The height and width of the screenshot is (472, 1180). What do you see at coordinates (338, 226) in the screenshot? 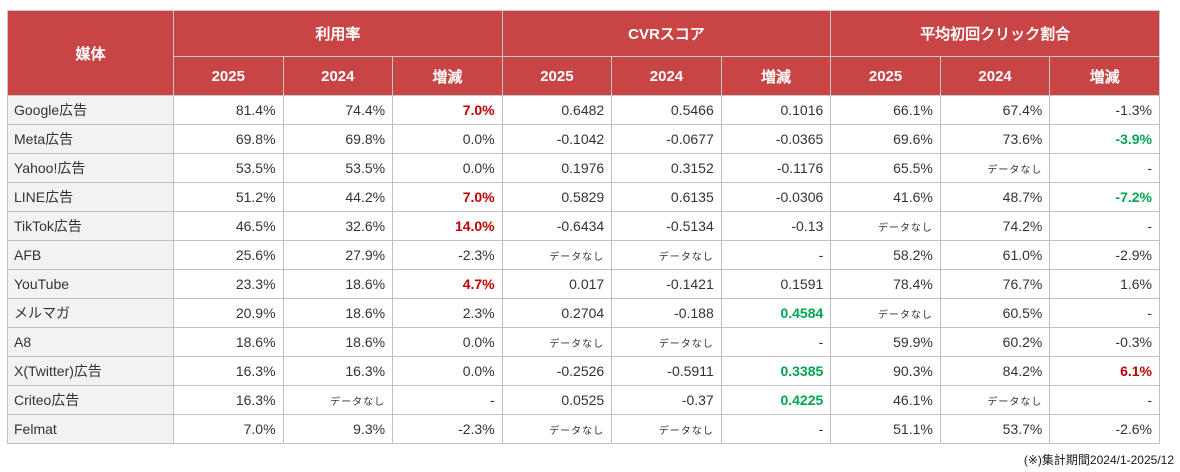
I see `data-cell: 32.6%` at bounding box center [338, 226].